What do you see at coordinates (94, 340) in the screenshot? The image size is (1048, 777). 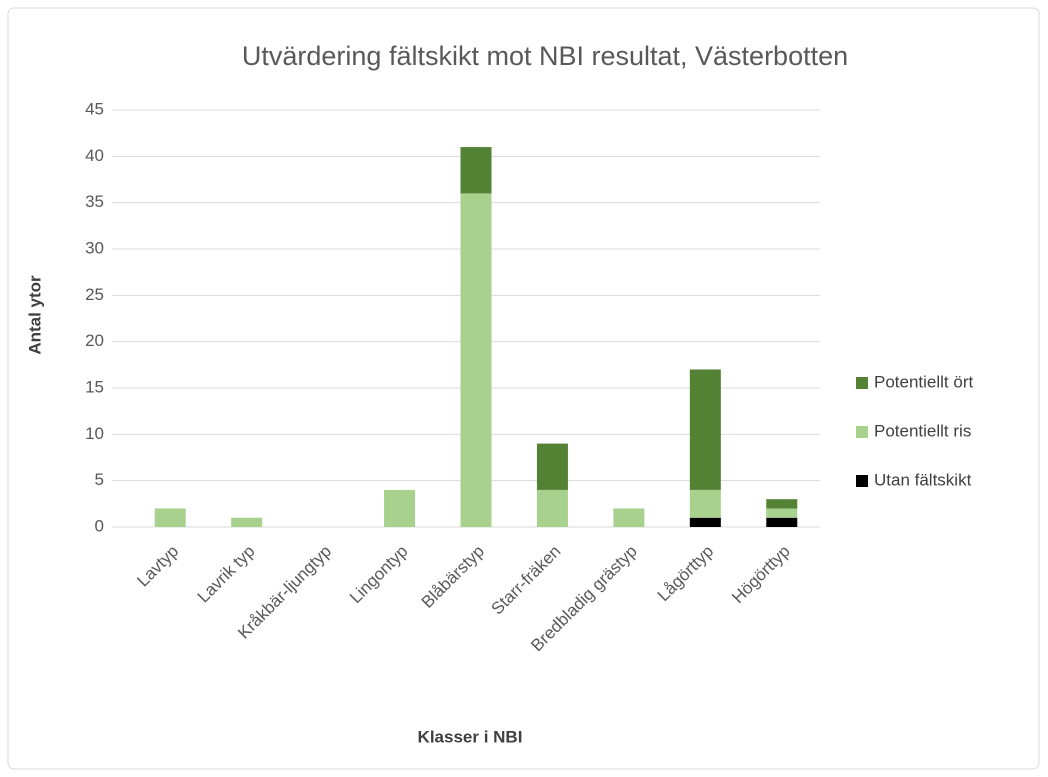 I see `y-tick-label: 20` at bounding box center [94, 340].